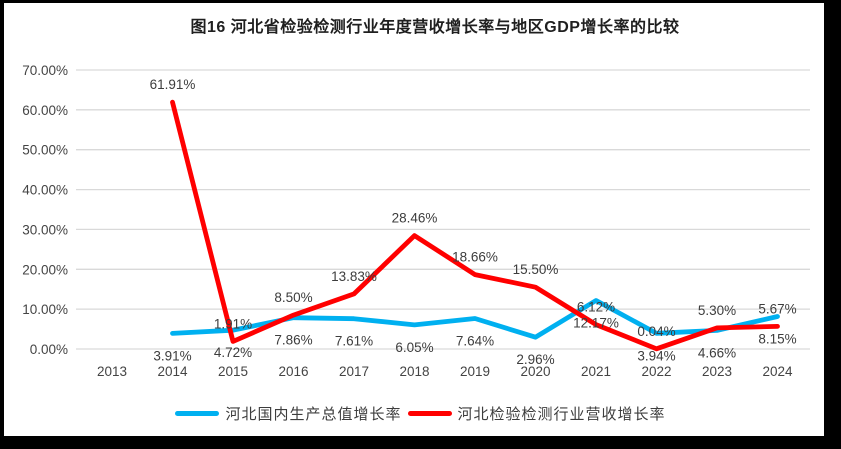 This screenshot has height=449, width=841. I want to click on legend-item-gdp: 河北国内生产总值增长率, so click(288, 413).